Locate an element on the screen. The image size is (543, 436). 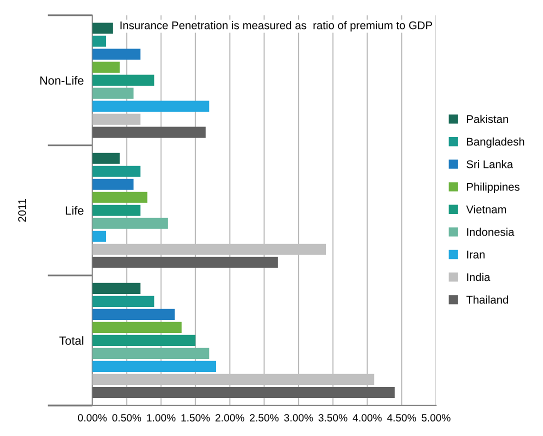
x-tick-label: 1.50% is located at coordinates (195, 418).